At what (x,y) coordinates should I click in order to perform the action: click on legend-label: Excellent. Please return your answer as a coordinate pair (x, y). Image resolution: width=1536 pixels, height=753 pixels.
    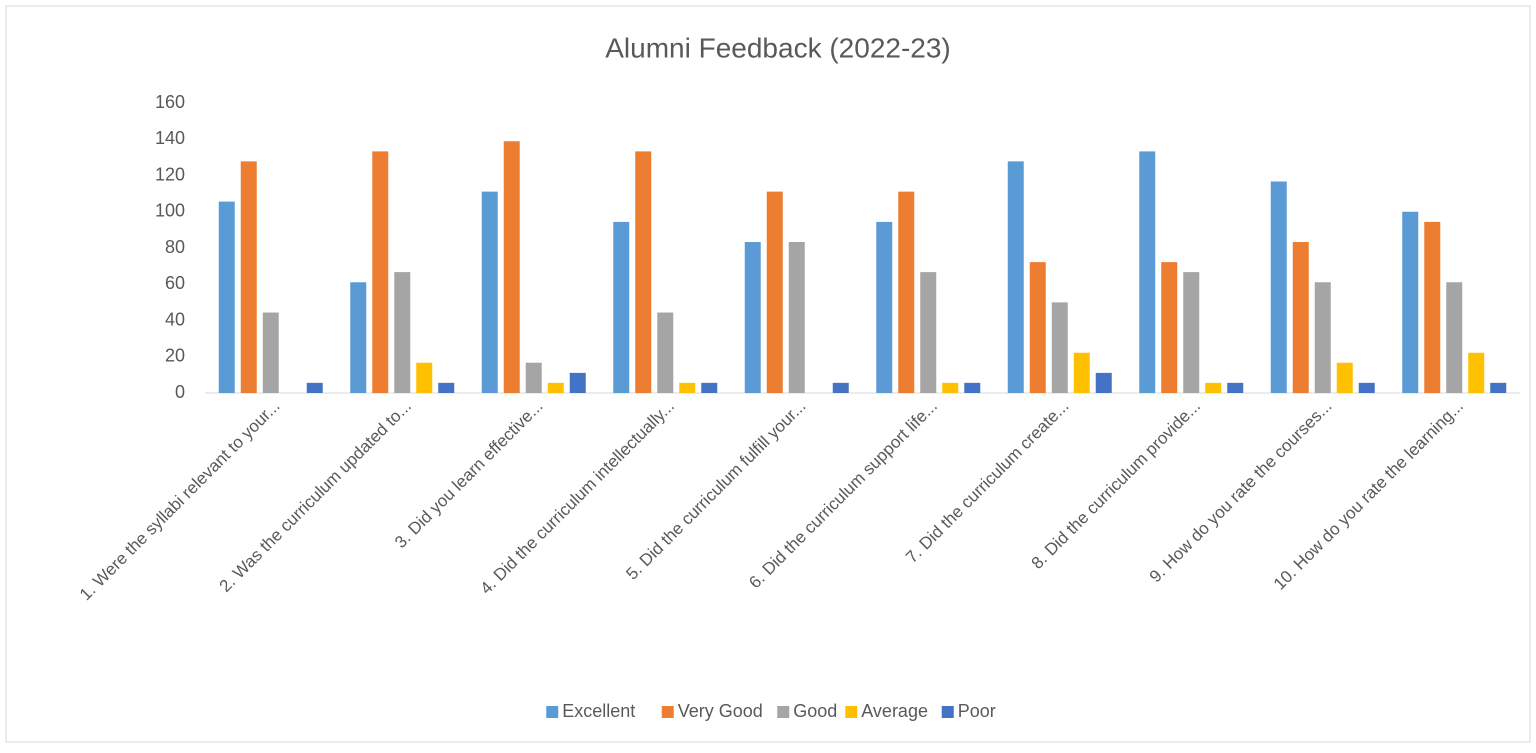
    Looking at the image, I should click on (598, 711).